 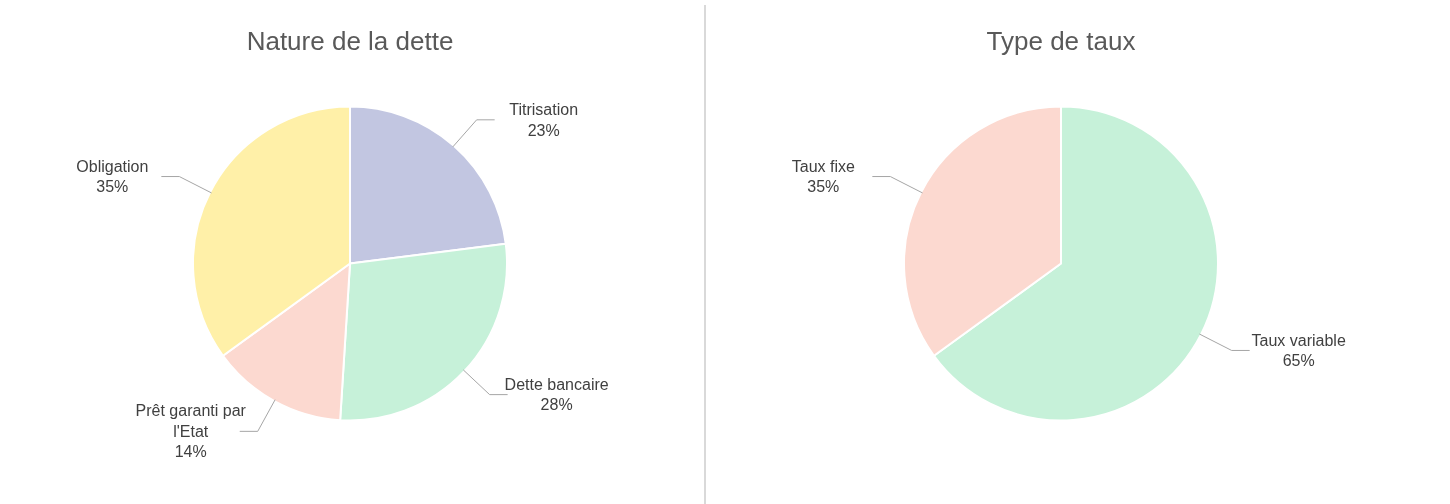 I want to click on slice-label: Titrisation, so click(x=544, y=110).